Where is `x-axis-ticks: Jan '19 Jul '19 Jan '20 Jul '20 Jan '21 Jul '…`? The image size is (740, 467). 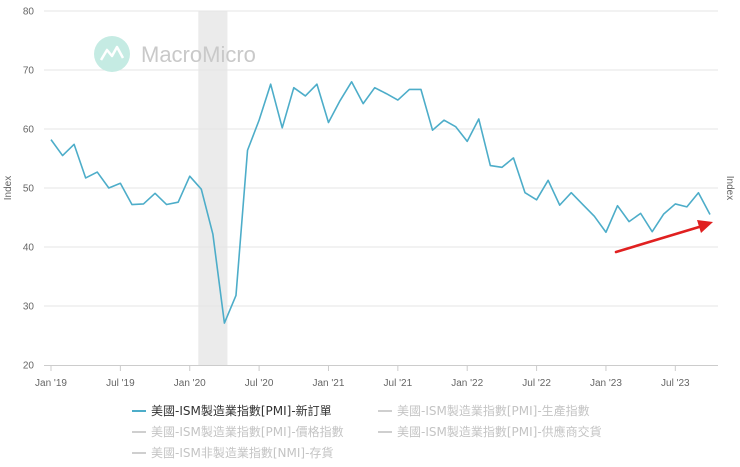 x-axis-ticks: Jan '19 Jul '19 Jan '20 Jul '20 Jan '21 Jul '… is located at coordinates (362, 377).